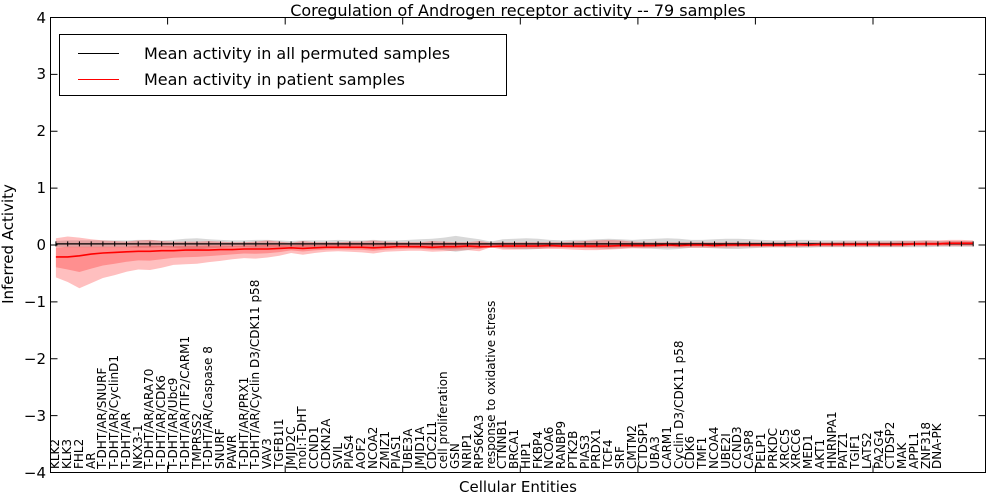 The height and width of the screenshot is (500, 1000). What do you see at coordinates (937, 446) in the screenshot?
I see `x-category-label: DNA-PK` at bounding box center [937, 446].